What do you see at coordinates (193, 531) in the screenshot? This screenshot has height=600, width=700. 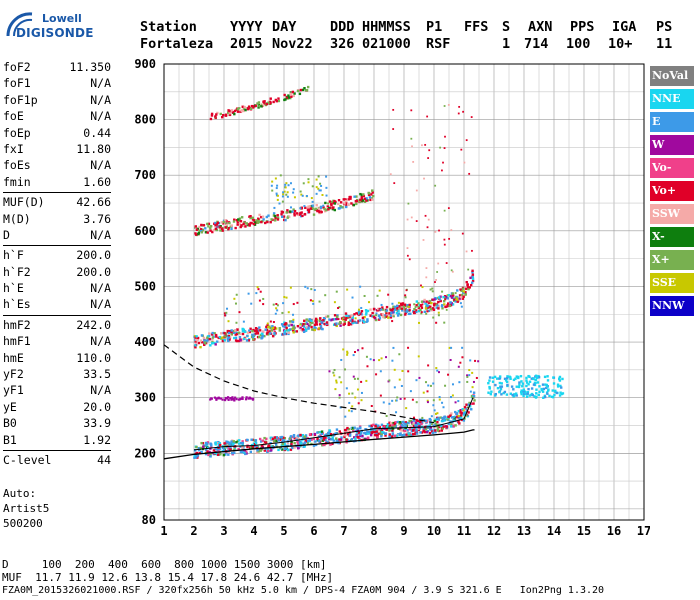 I see `x-tick-label: 2` at bounding box center [193, 531].